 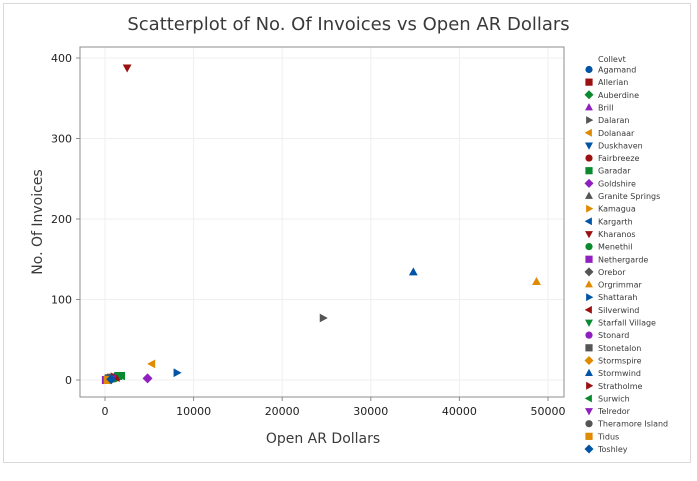 I want to click on legend-label: Orebor, so click(x=612, y=272).